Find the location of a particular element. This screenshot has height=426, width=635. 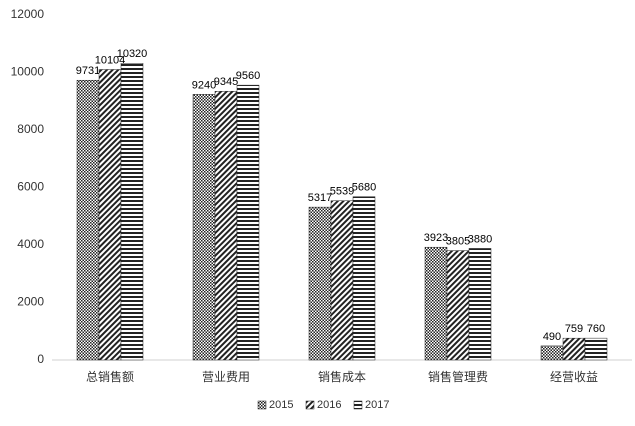

data-label: 9731 is located at coordinates (88, 71).